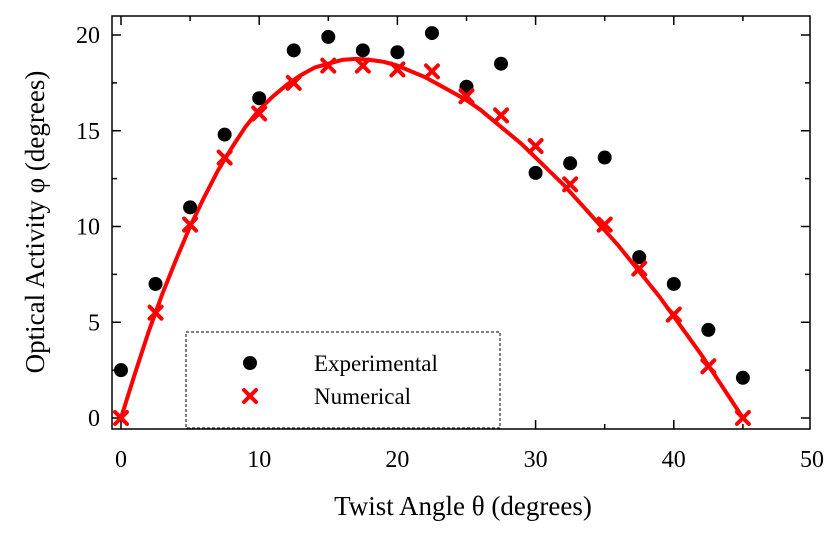 Image resolution: width=830 pixels, height=543 pixels. Describe the element at coordinates (94, 323) in the screenshot. I see `y-tick-label: 5` at that location.